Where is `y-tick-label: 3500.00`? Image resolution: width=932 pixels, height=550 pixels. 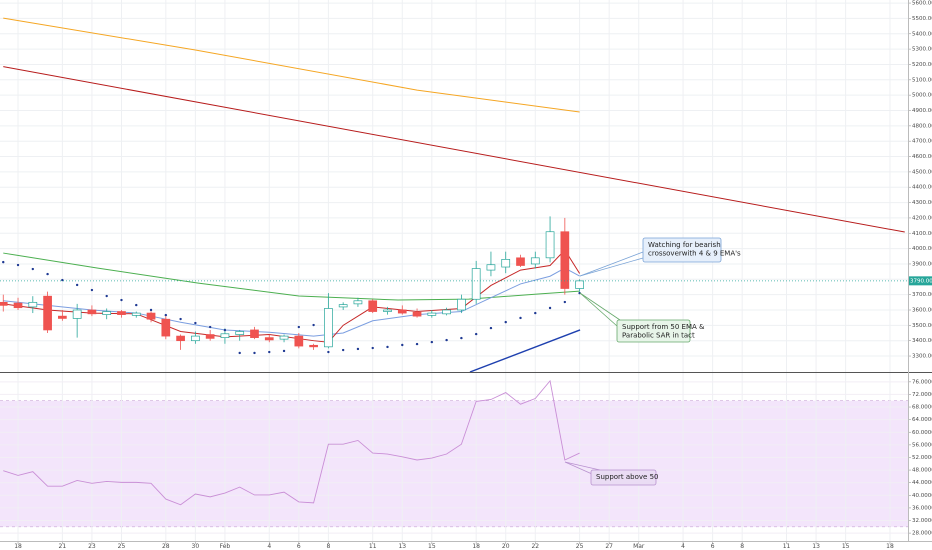
y-tick-label: 3500.00 is located at coordinates (922, 326).